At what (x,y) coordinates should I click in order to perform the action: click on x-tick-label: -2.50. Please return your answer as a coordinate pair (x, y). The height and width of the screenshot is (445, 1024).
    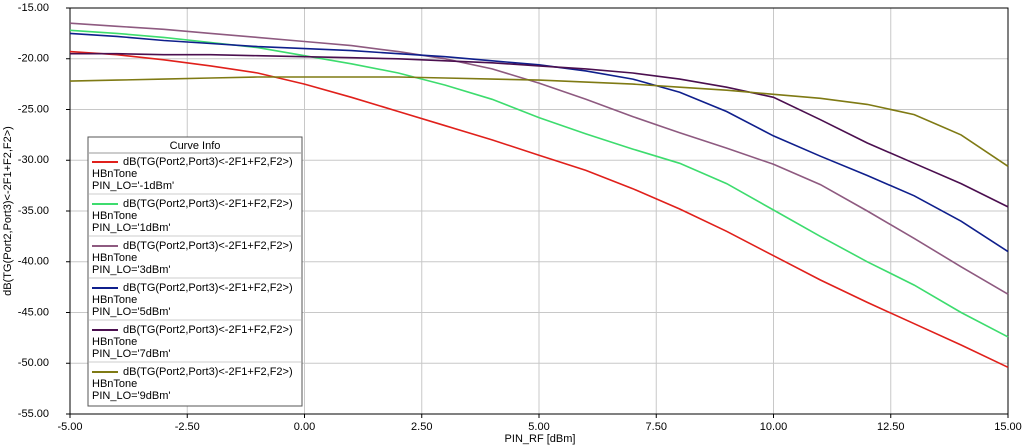
    Looking at the image, I should click on (187, 427).